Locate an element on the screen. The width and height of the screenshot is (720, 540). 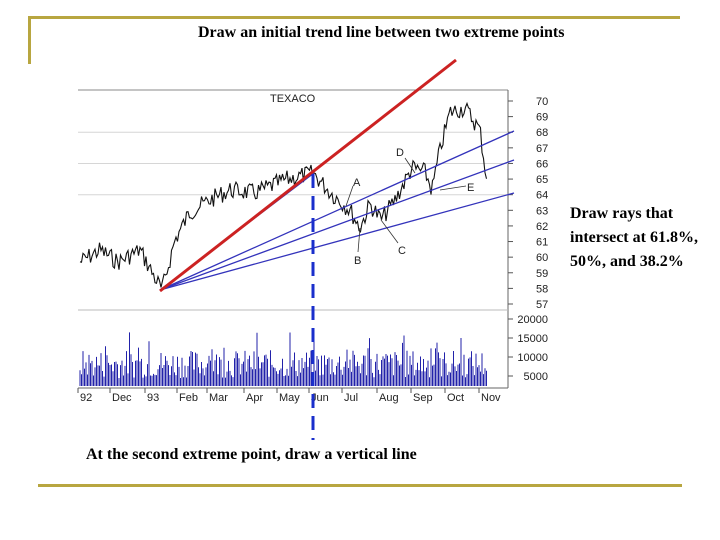
x-tick-label: Dec is located at coordinates (122, 398).